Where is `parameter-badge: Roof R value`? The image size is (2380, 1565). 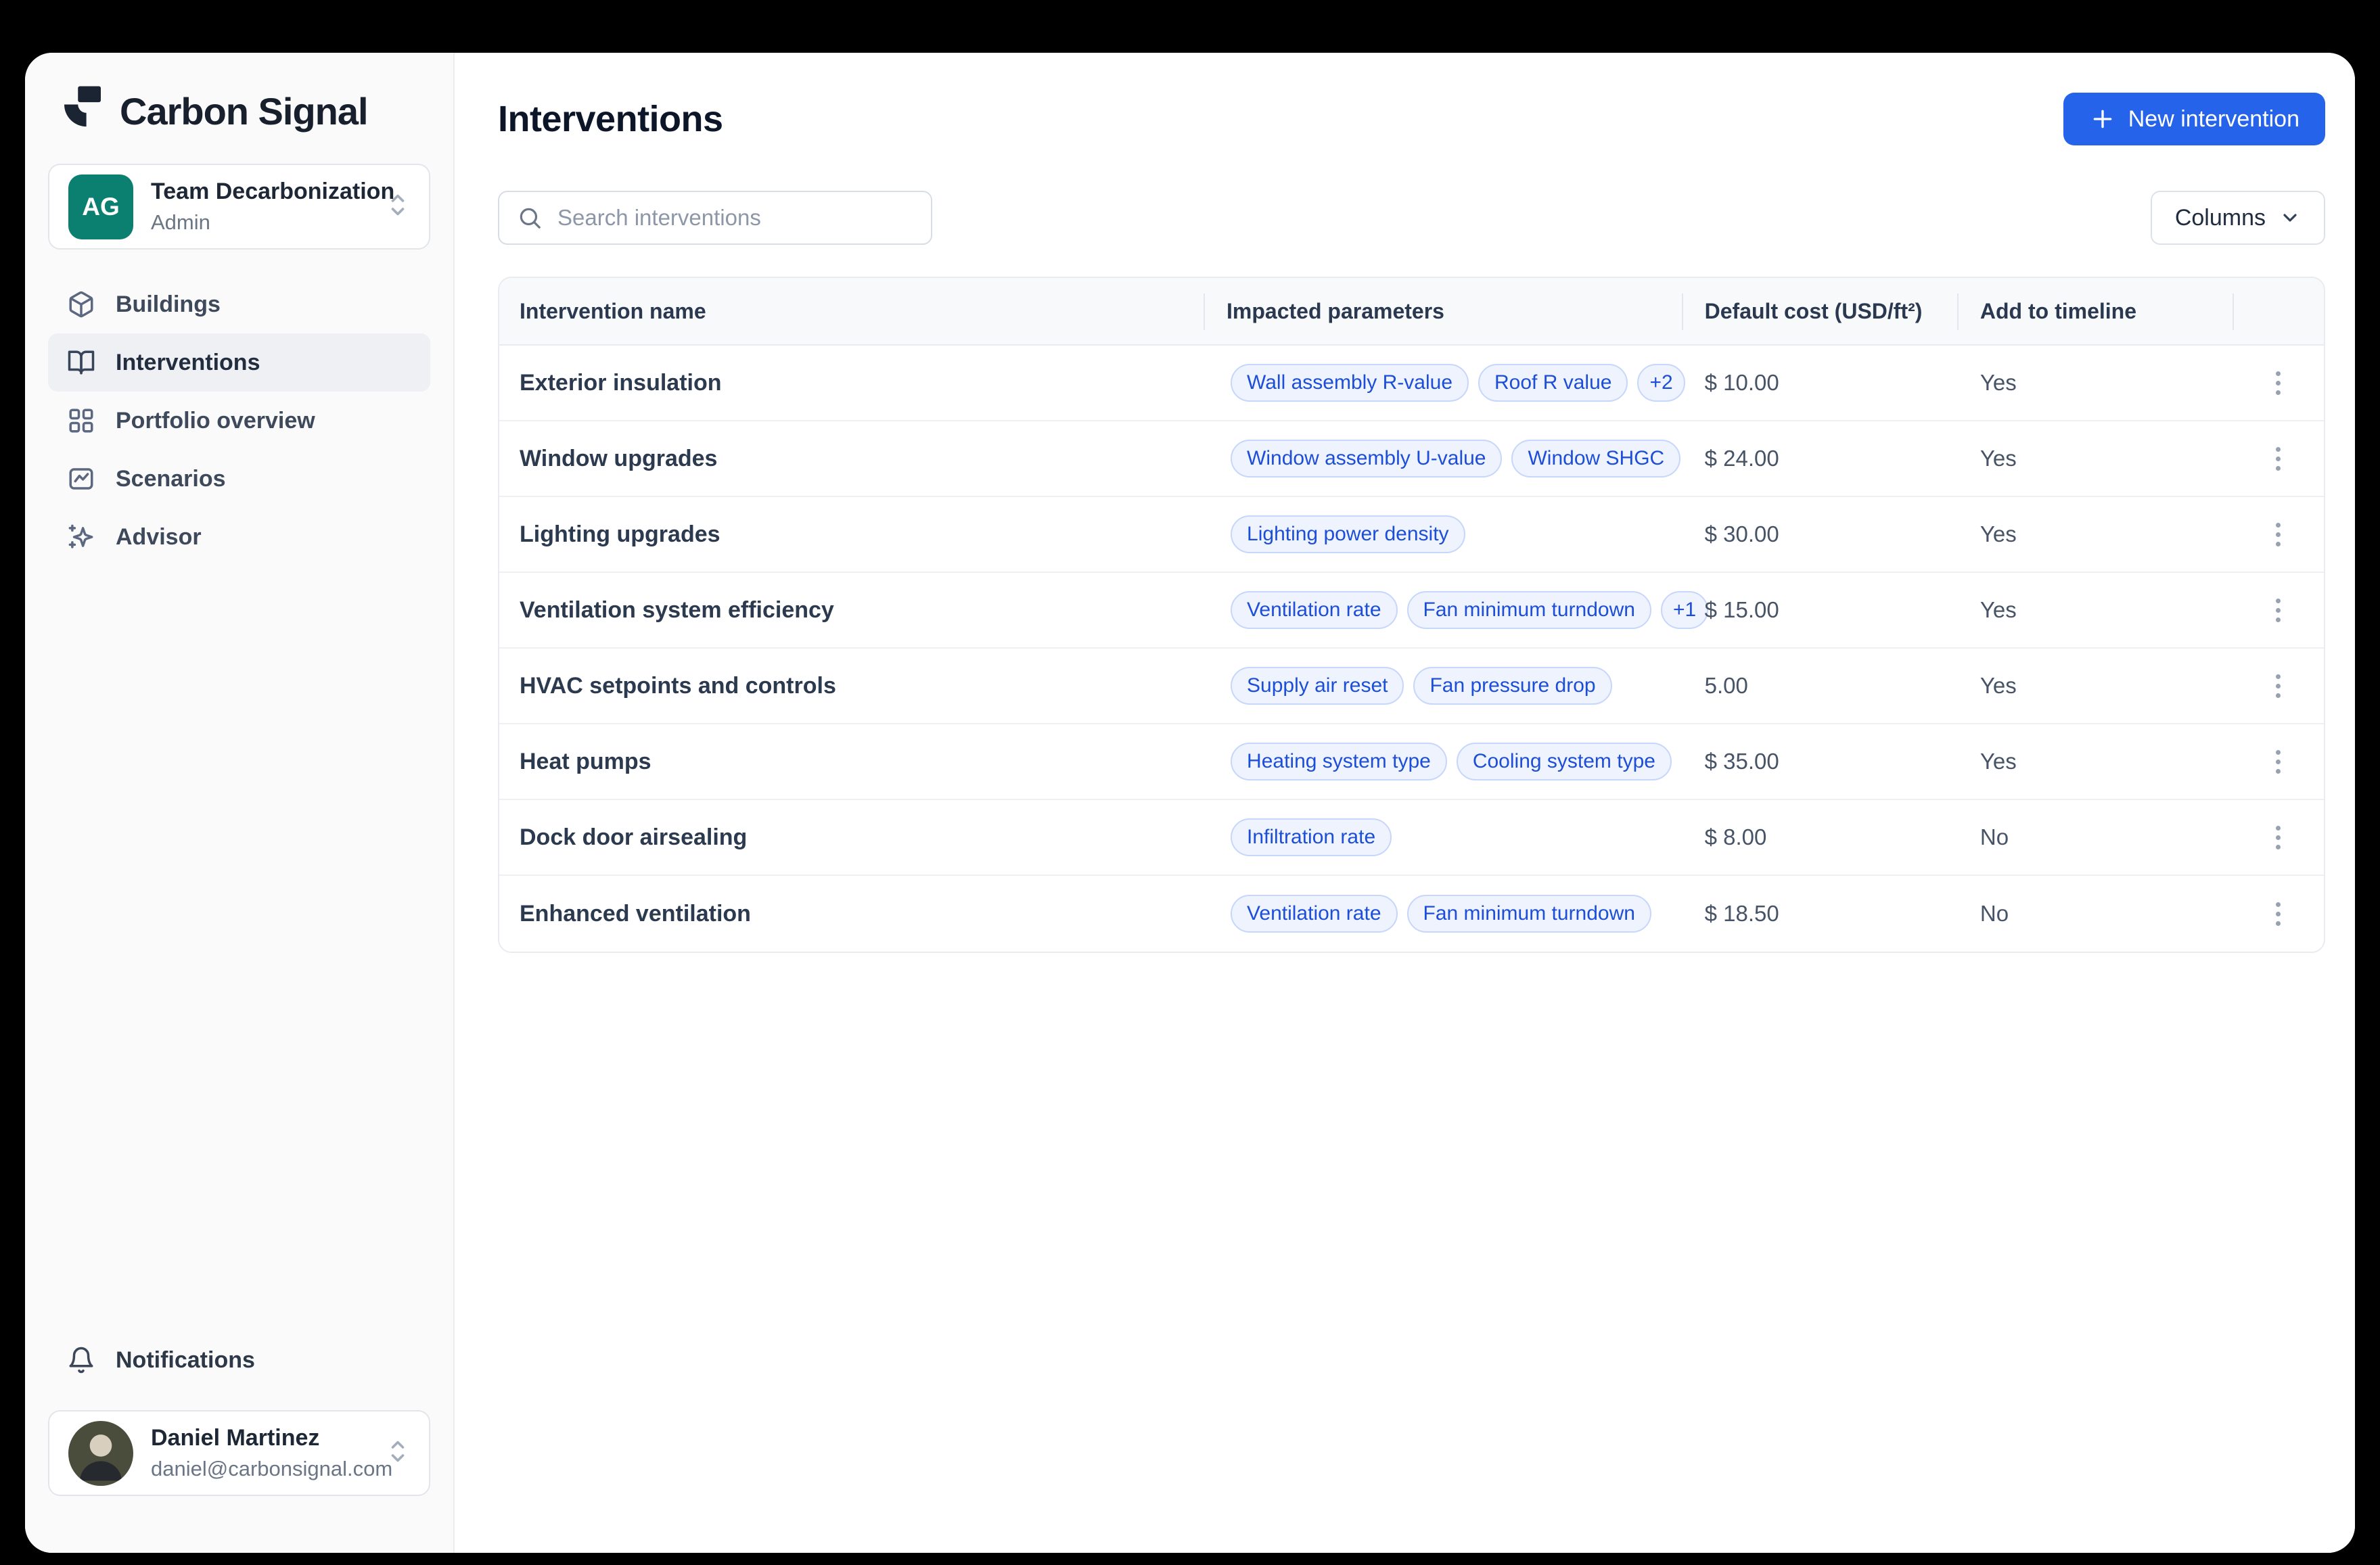 parameter-badge: Roof R value is located at coordinates (1553, 383).